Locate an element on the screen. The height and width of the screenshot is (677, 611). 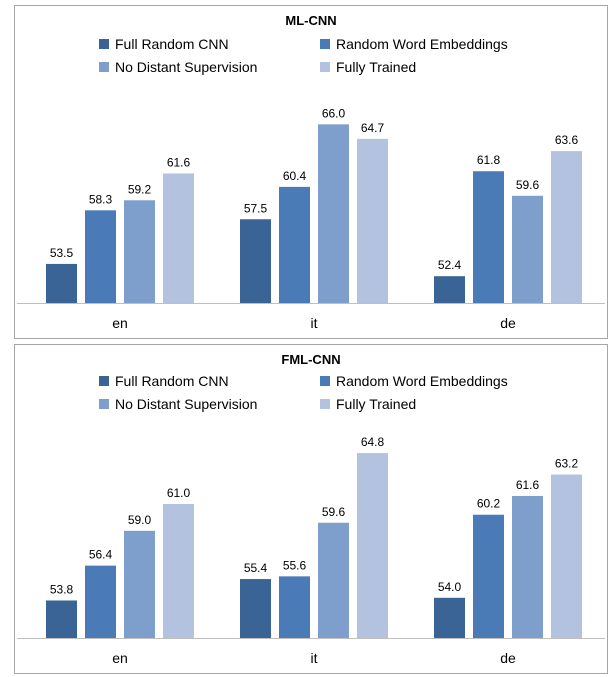
bar-value-label: 63.6 is located at coordinates (567, 140).